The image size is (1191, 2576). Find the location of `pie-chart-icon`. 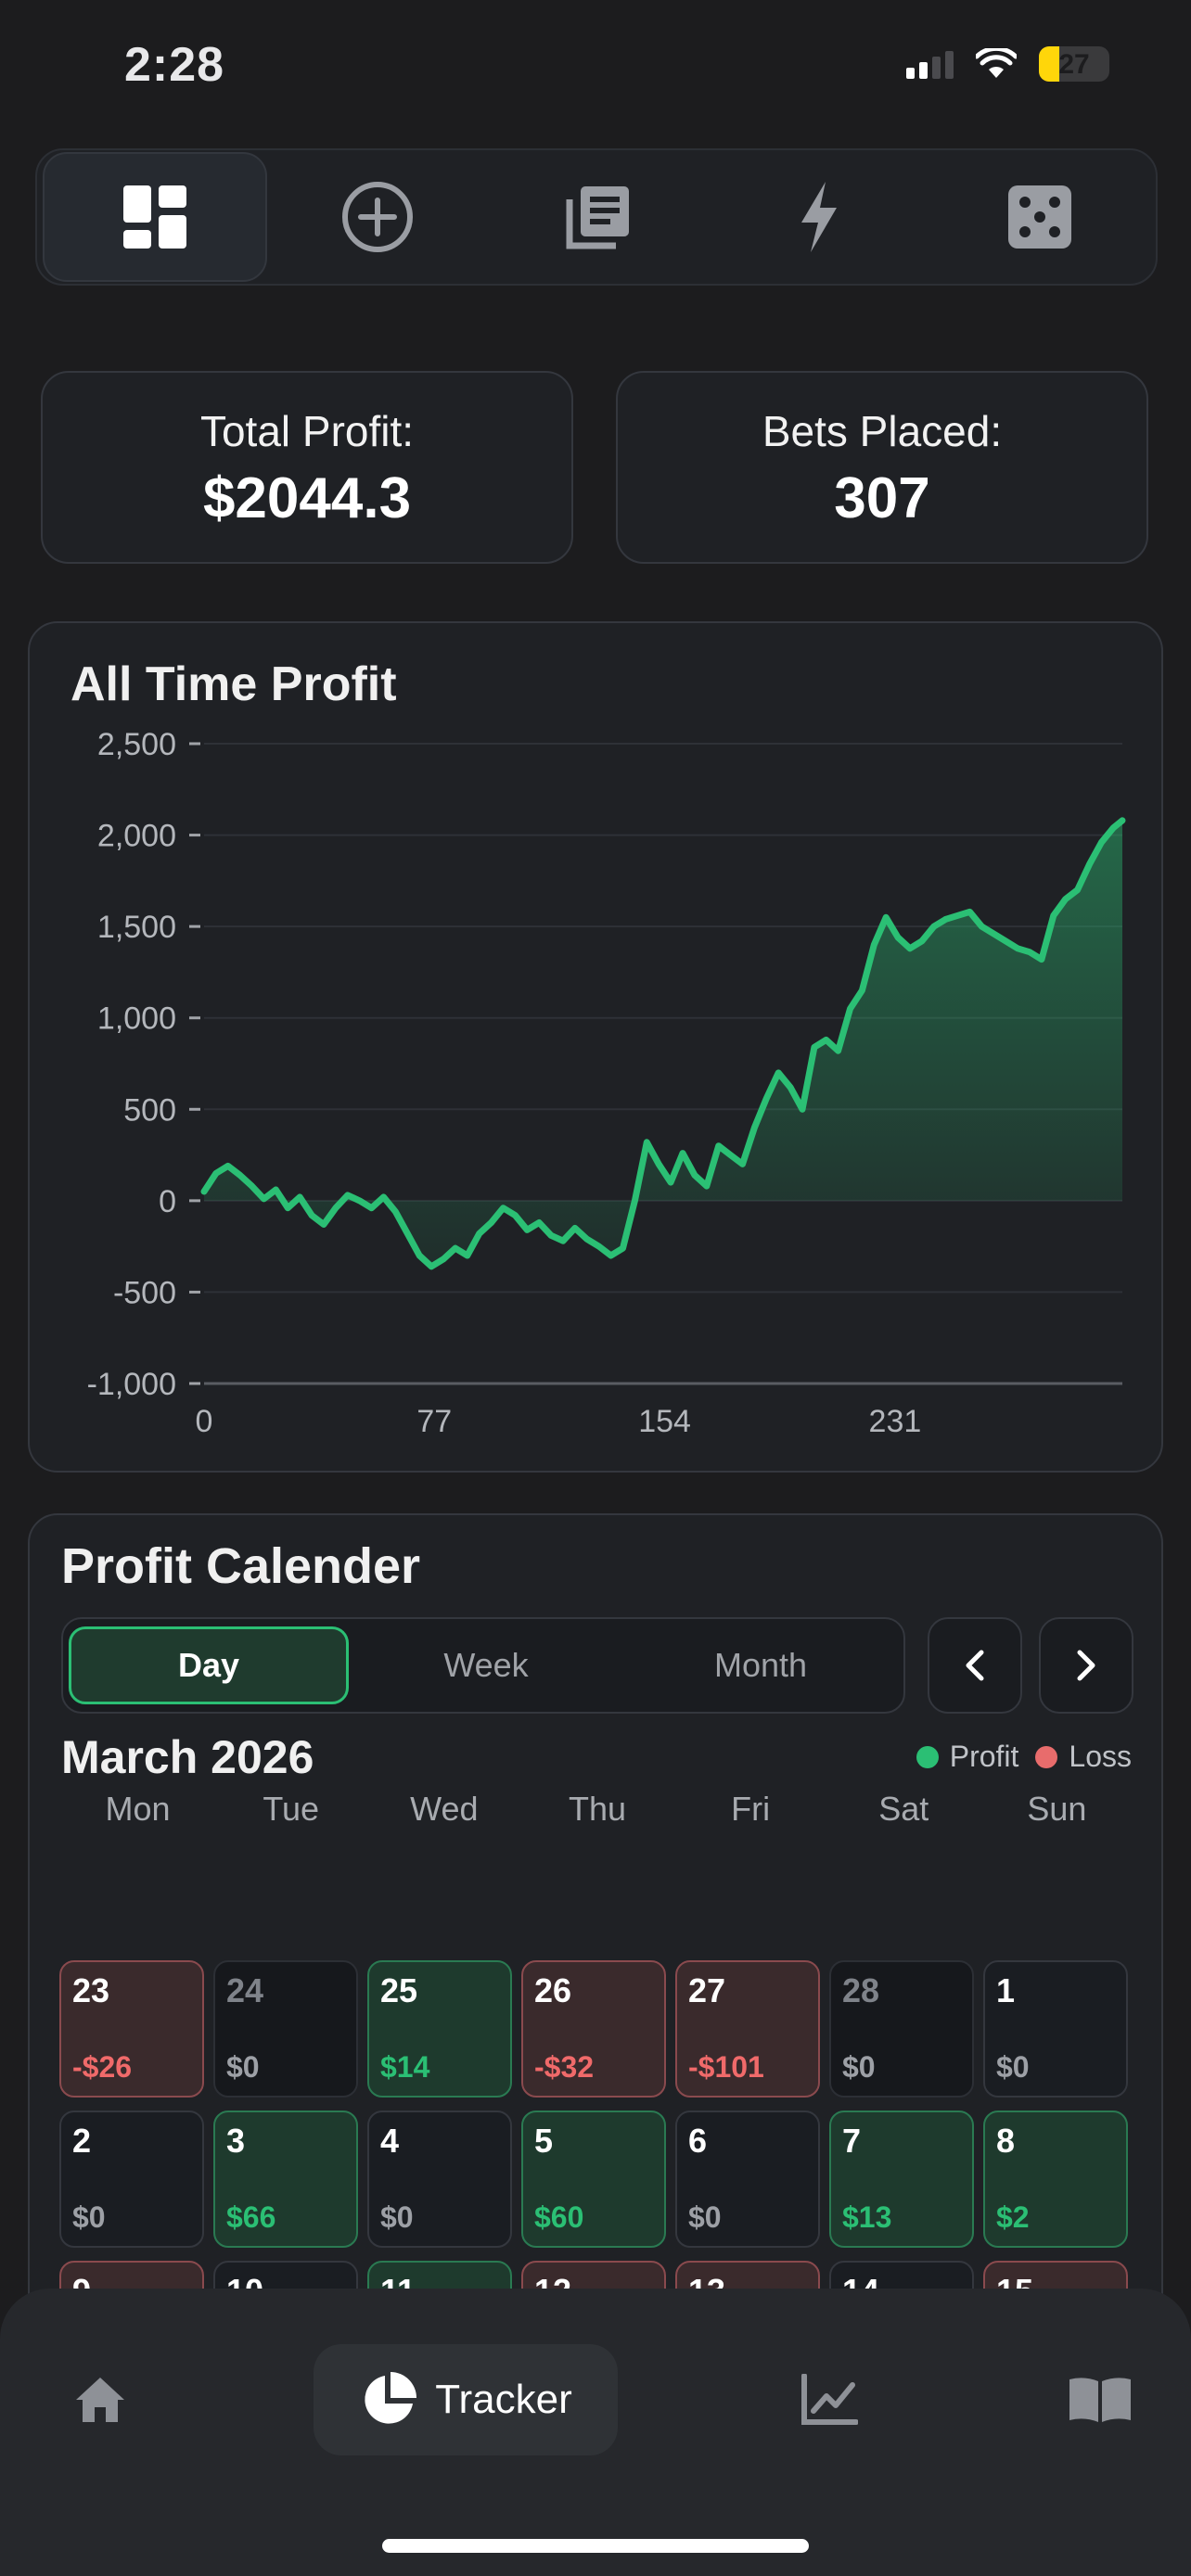

pie-chart-icon is located at coordinates (391, 2398).